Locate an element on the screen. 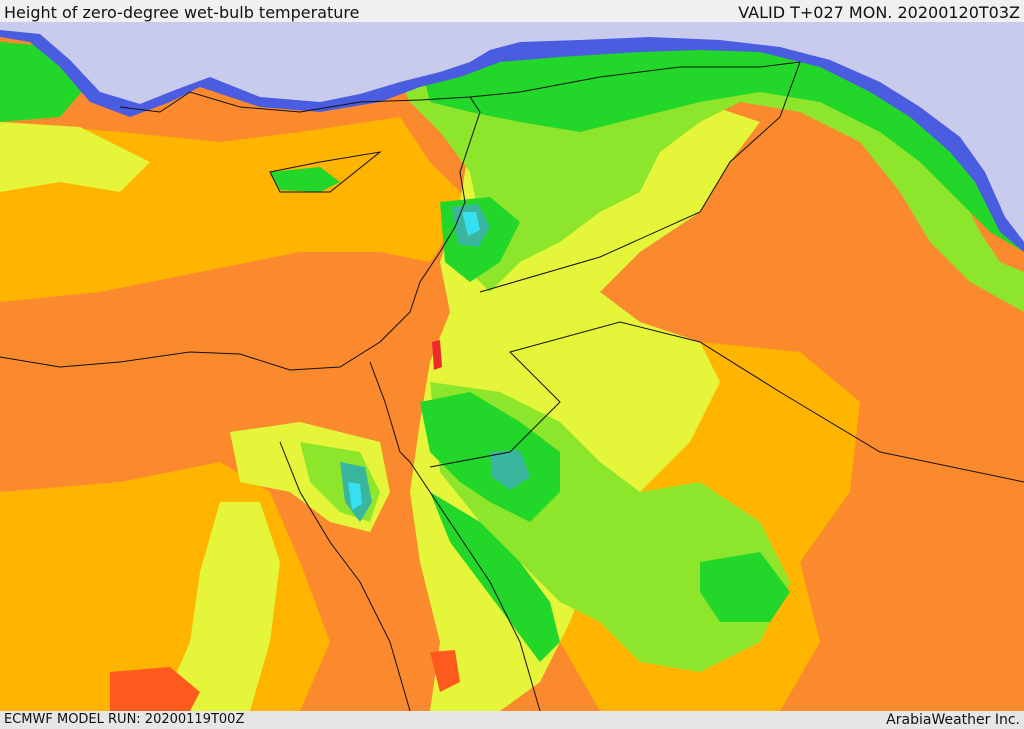 This screenshot has width=1024, height=729. coastline-cyprus is located at coordinates (325, 172).